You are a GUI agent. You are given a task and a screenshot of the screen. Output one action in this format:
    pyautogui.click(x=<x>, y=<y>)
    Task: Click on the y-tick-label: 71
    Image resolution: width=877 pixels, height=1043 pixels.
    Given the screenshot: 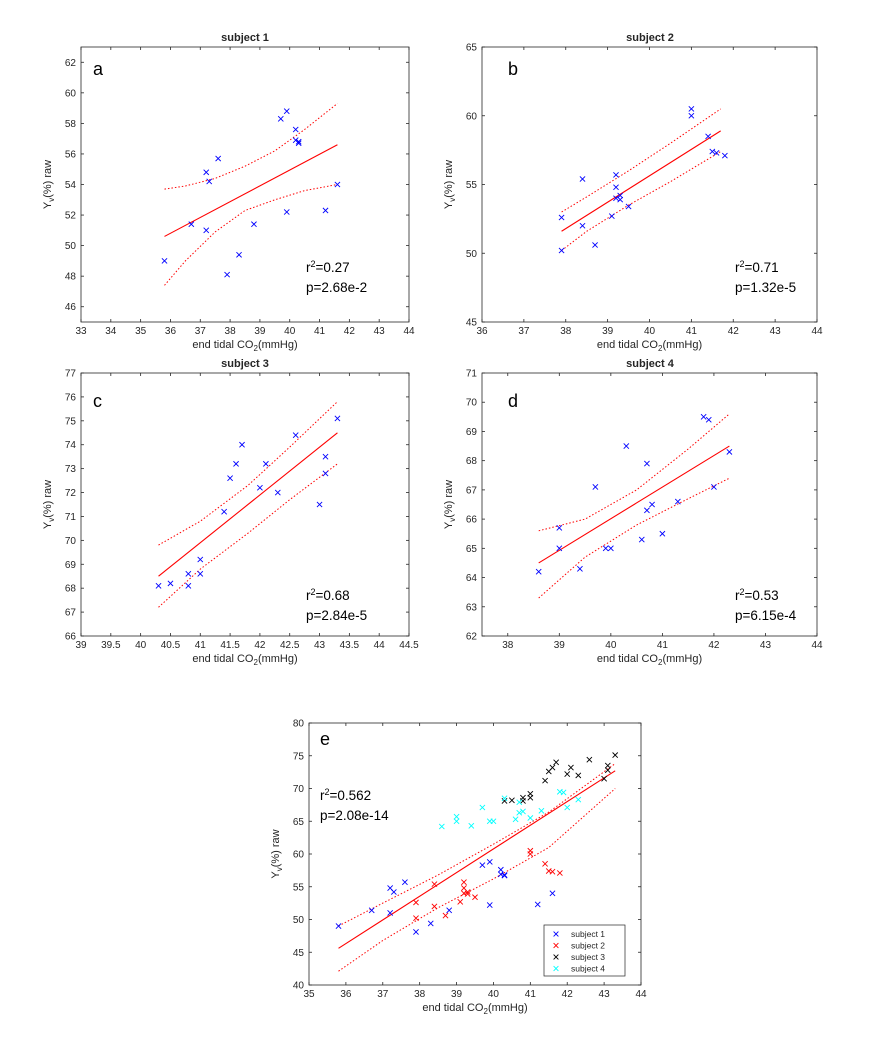 What is the action you would take?
    pyautogui.click(x=472, y=374)
    